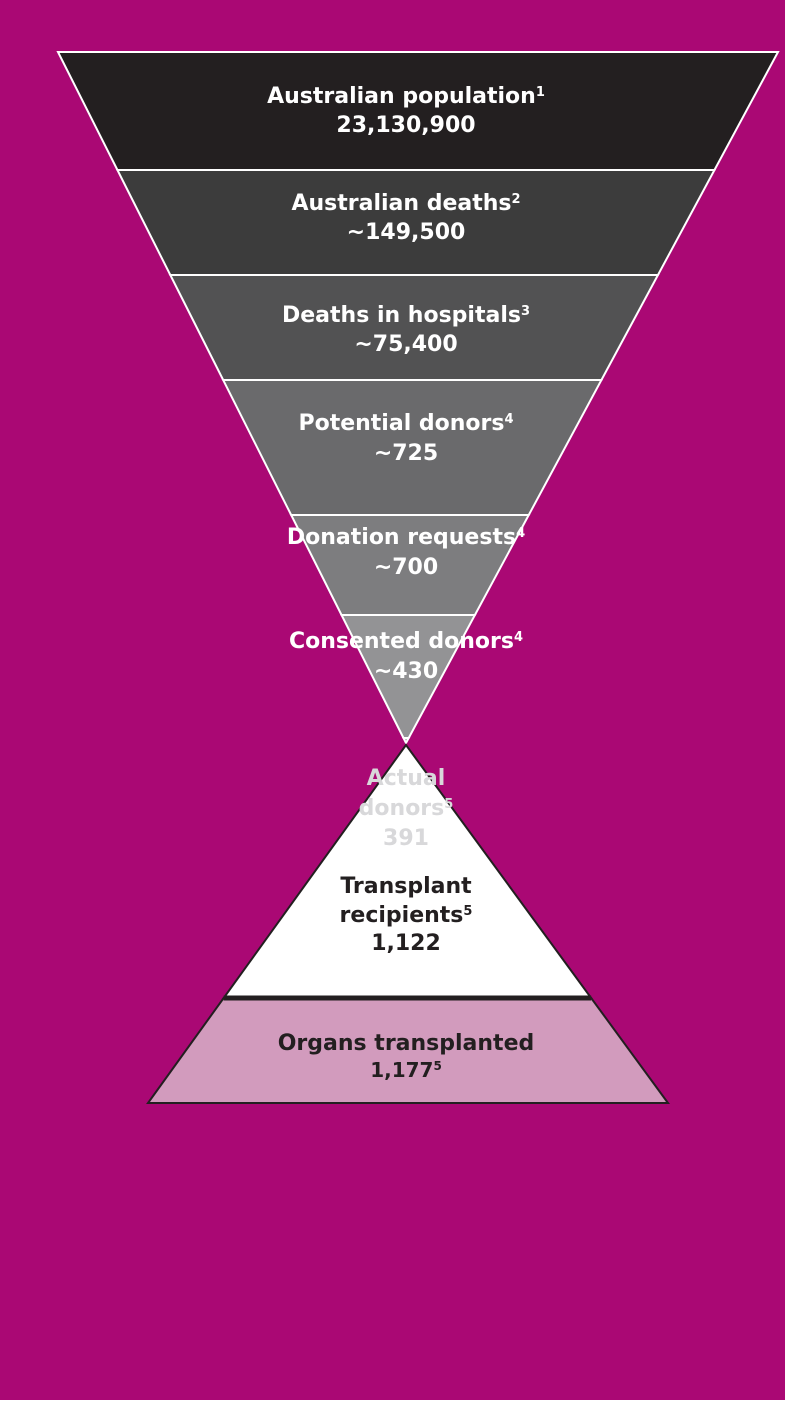 This screenshot has height=1417, width=785. Describe the element at coordinates (401, 315) in the screenshot. I see `tier-label-text: Deaths in hospitals` at that location.